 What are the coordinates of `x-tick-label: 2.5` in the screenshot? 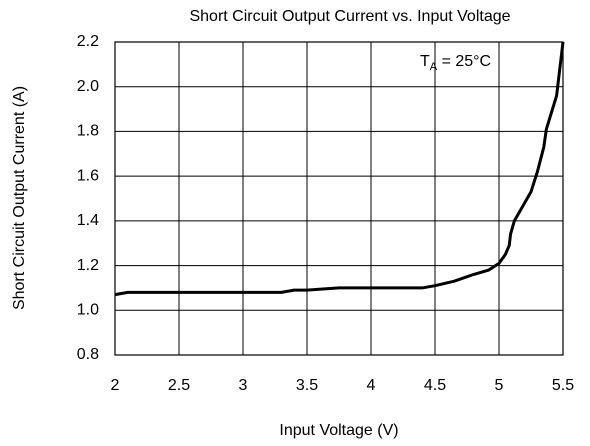 It's located at (179, 385).